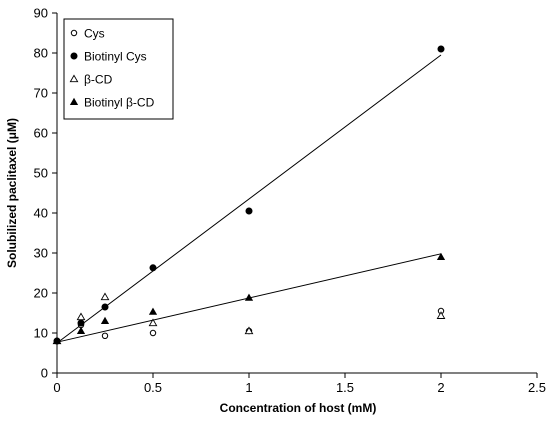 The width and height of the screenshot is (550, 427). I want to click on legend-label: Biotinyl β-CD, so click(119, 103).